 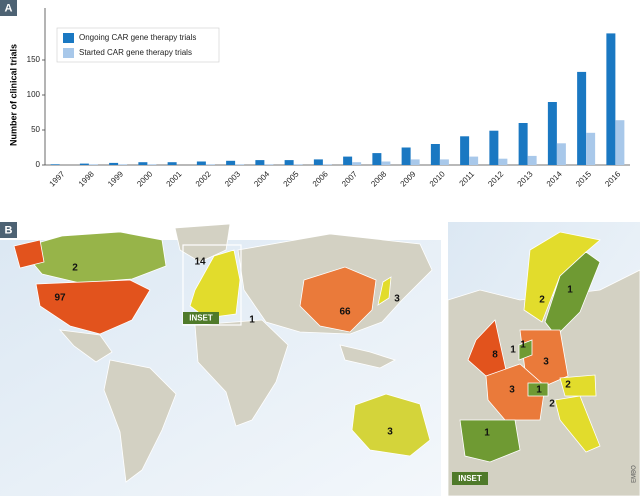 I want to click on x-tick-label: 2001, so click(x=174, y=178).